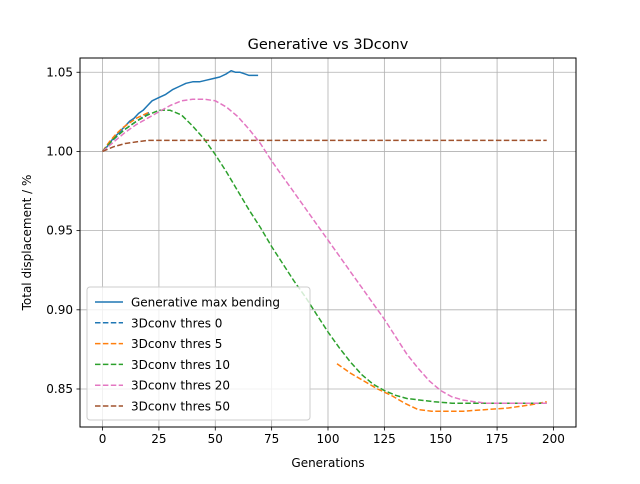  What do you see at coordinates (158, 439) in the screenshot?
I see `x-tick-label: 25` at bounding box center [158, 439].